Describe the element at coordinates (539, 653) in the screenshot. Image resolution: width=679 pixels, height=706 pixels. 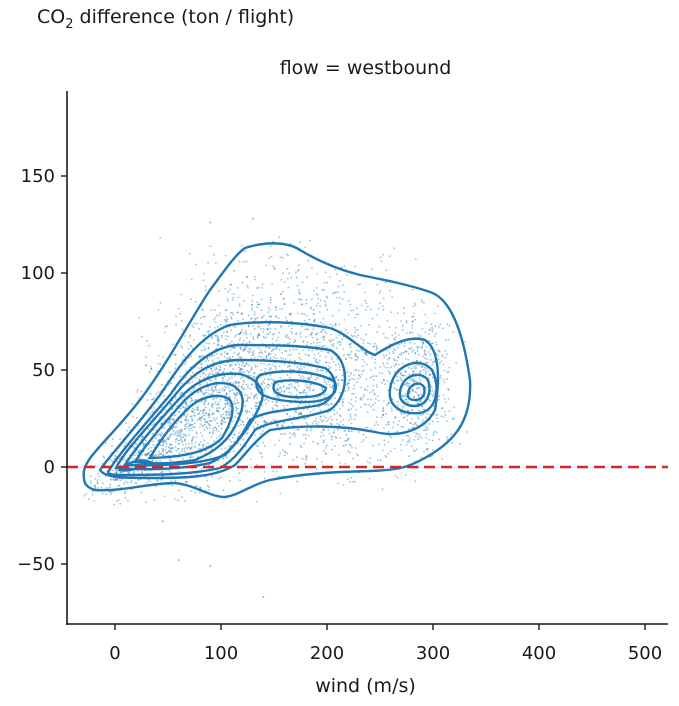
I see `svg-text: 400` at that location.